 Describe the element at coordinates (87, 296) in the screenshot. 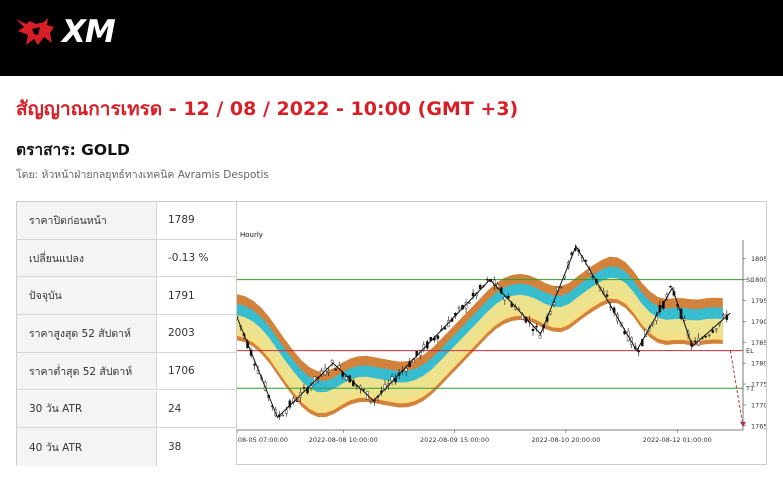

I see `stats-label: ปัจจุบัน` at that location.